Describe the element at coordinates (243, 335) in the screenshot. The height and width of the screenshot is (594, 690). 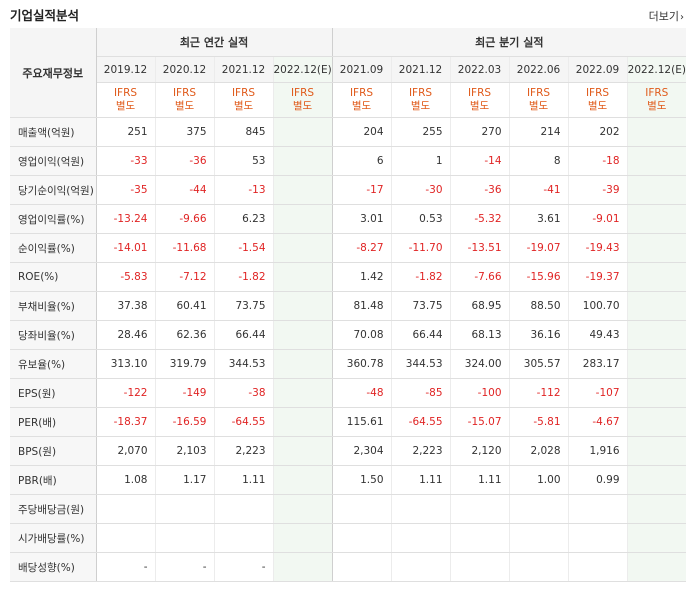
I see `value-cell: 66.44` at that location.